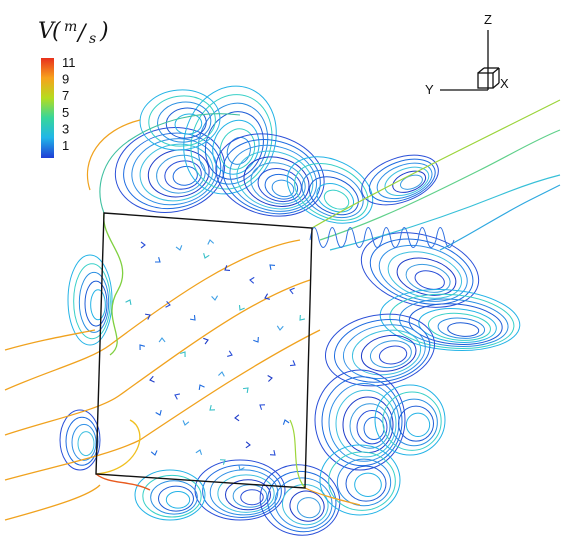  I want to click on legend-unit-numerator: m, so click(70, 27).